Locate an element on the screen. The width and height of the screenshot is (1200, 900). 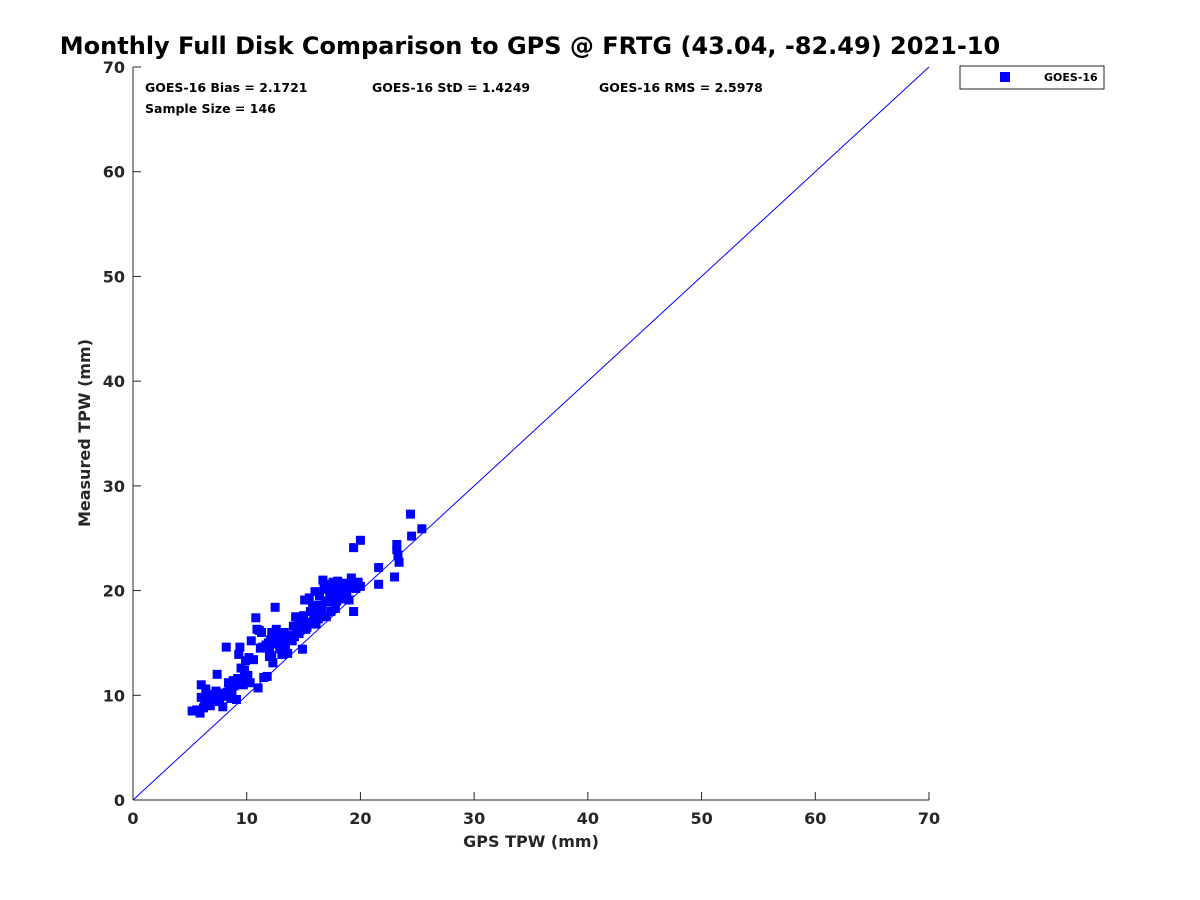
x-tick-label: 20 is located at coordinates (360, 818).